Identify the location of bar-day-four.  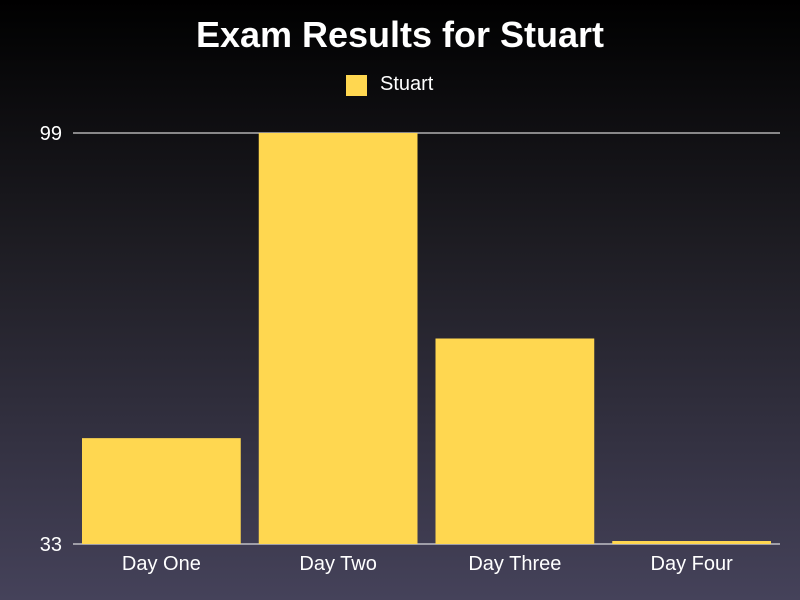
(691, 542).